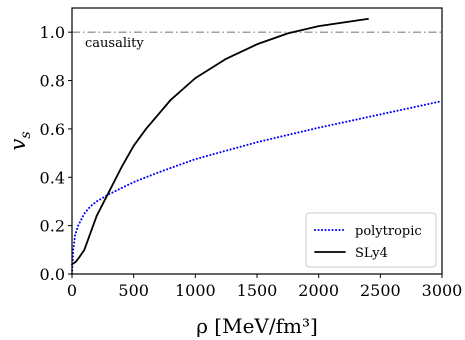 This screenshot has height=340, width=465. Describe the element at coordinates (52, 129) in the screenshot. I see `y-tick-label: 0.6` at that location.